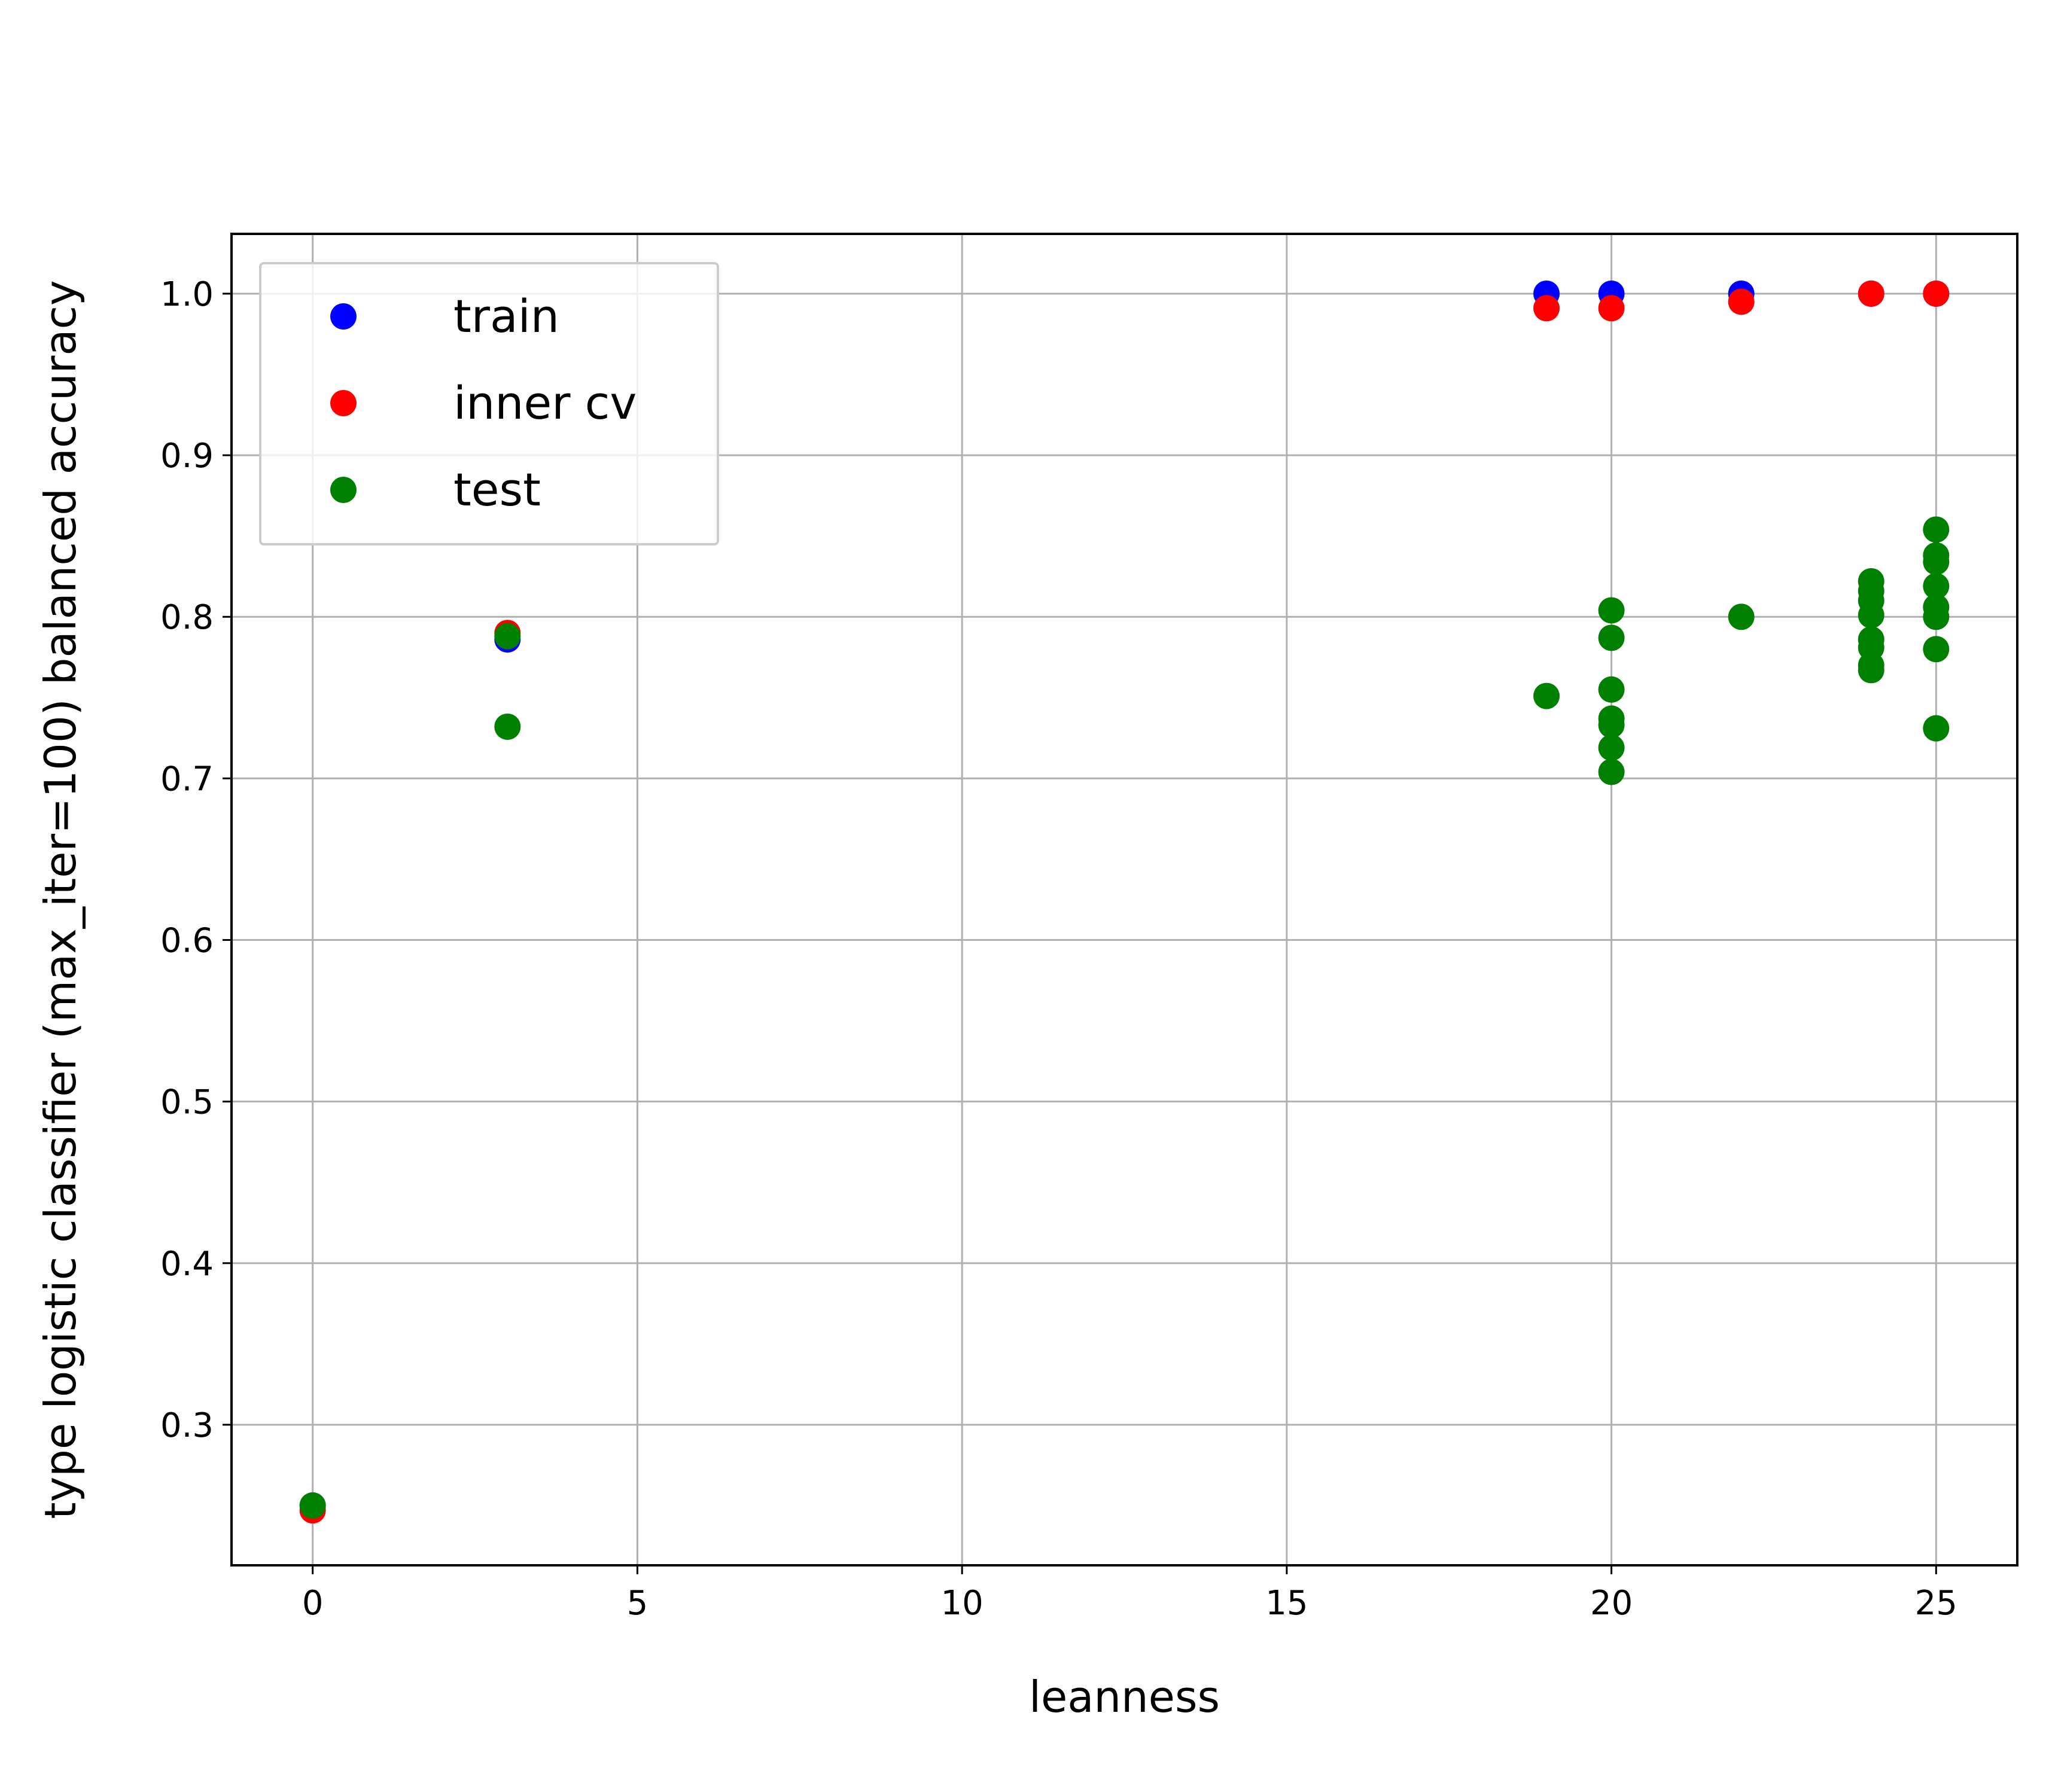 Image resolution: width=2046 pixels, height=1792 pixels. Describe the element at coordinates (1124, 1697) in the screenshot. I see `x-axis-label: leanness` at that location.